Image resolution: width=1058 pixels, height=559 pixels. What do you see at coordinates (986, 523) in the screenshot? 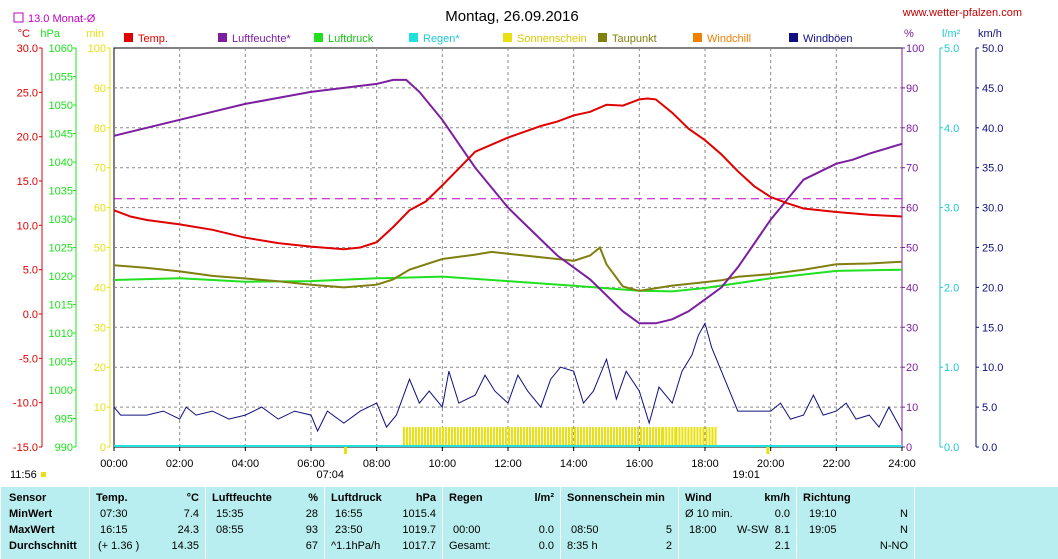
I see `stats-col-empty` at bounding box center [986, 523].